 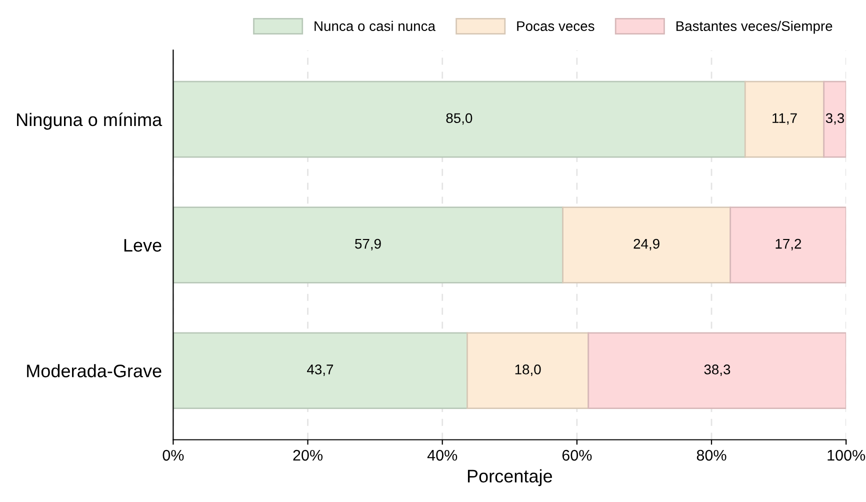 What do you see at coordinates (555, 26) in the screenshot?
I see `legend-label: Pocas veces` at bounding box center [555, 26].